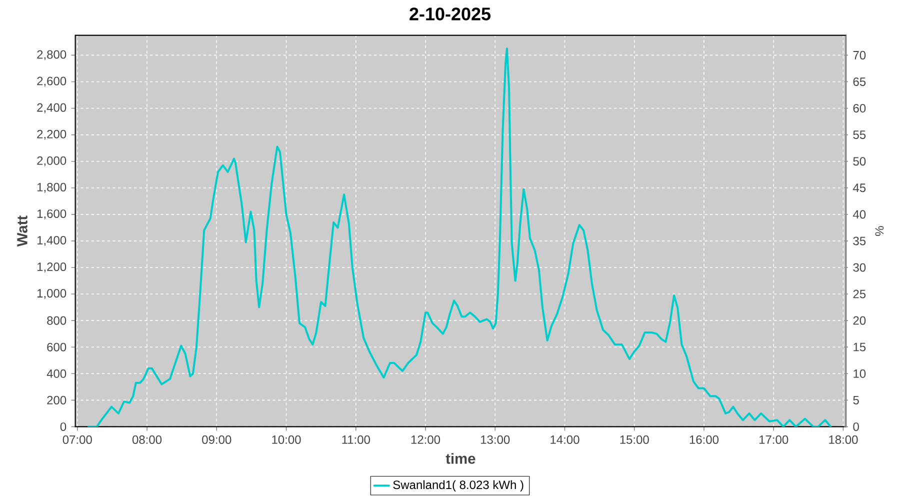 The width and height of the screenshot is (900, 500). What do you see at coordinates (22, 231) in the screenshot?
I see `y-axis-title: Watt` at bounding box center [22, 231].